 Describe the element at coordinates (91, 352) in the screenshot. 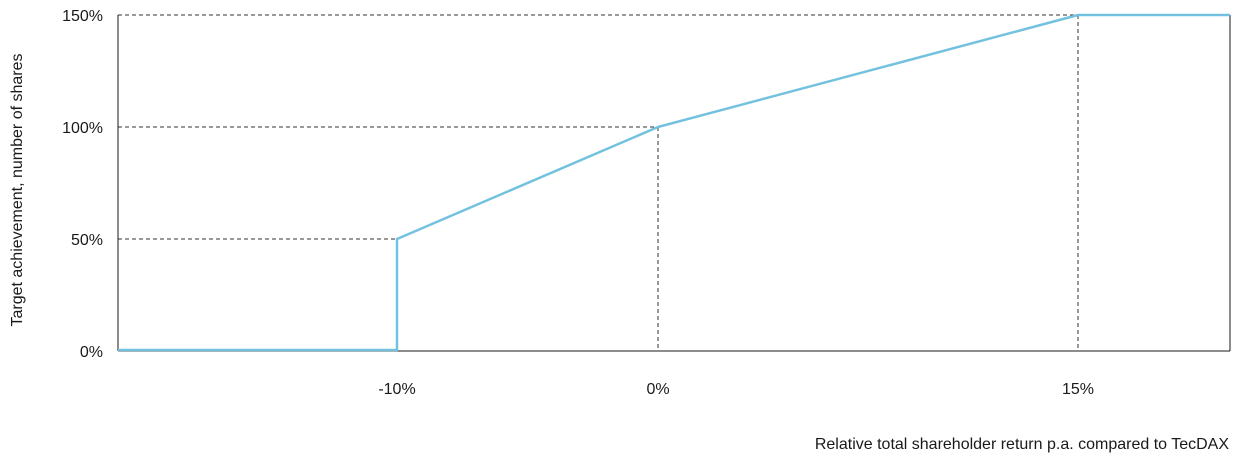

I see `y-tick-label: 0%` at that location.